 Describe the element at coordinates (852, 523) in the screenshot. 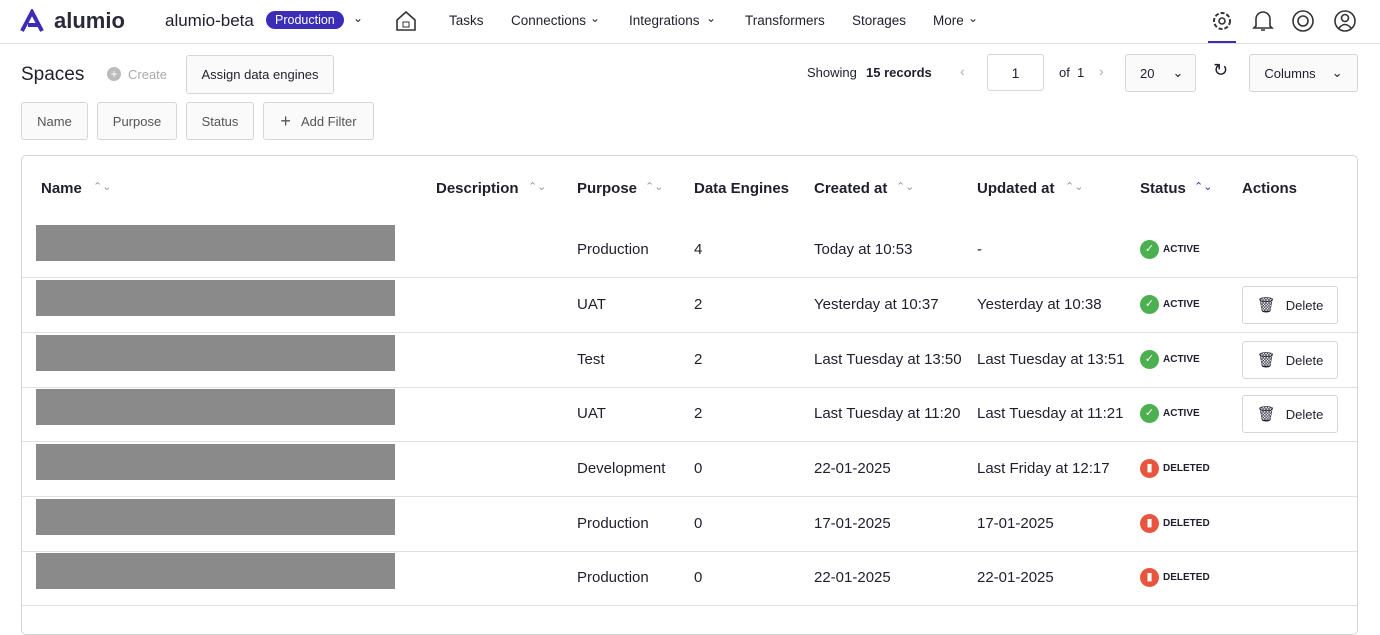

I see `created-at: 17-01-2025` at that location.